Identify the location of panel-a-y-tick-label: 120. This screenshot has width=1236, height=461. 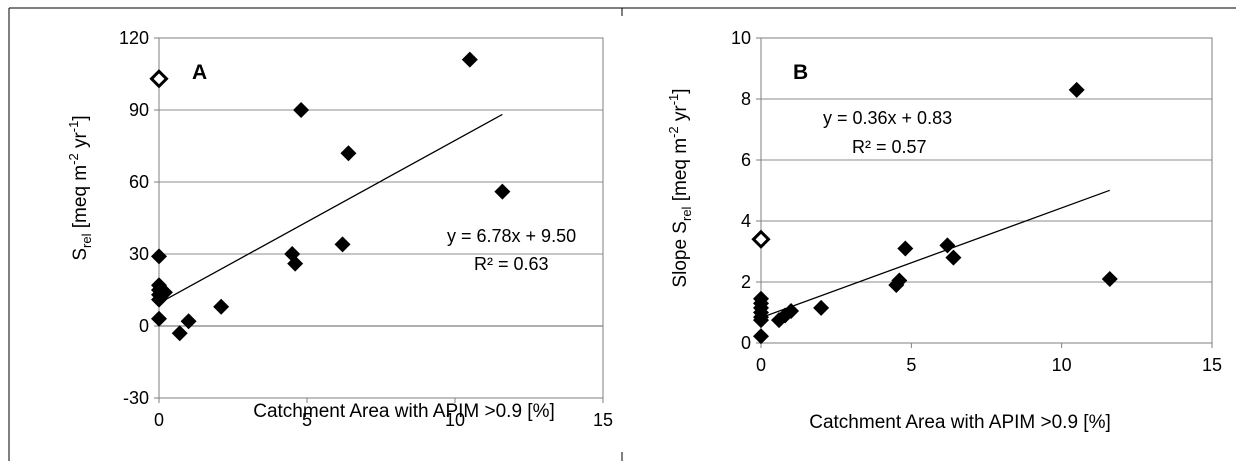
(134, 38).